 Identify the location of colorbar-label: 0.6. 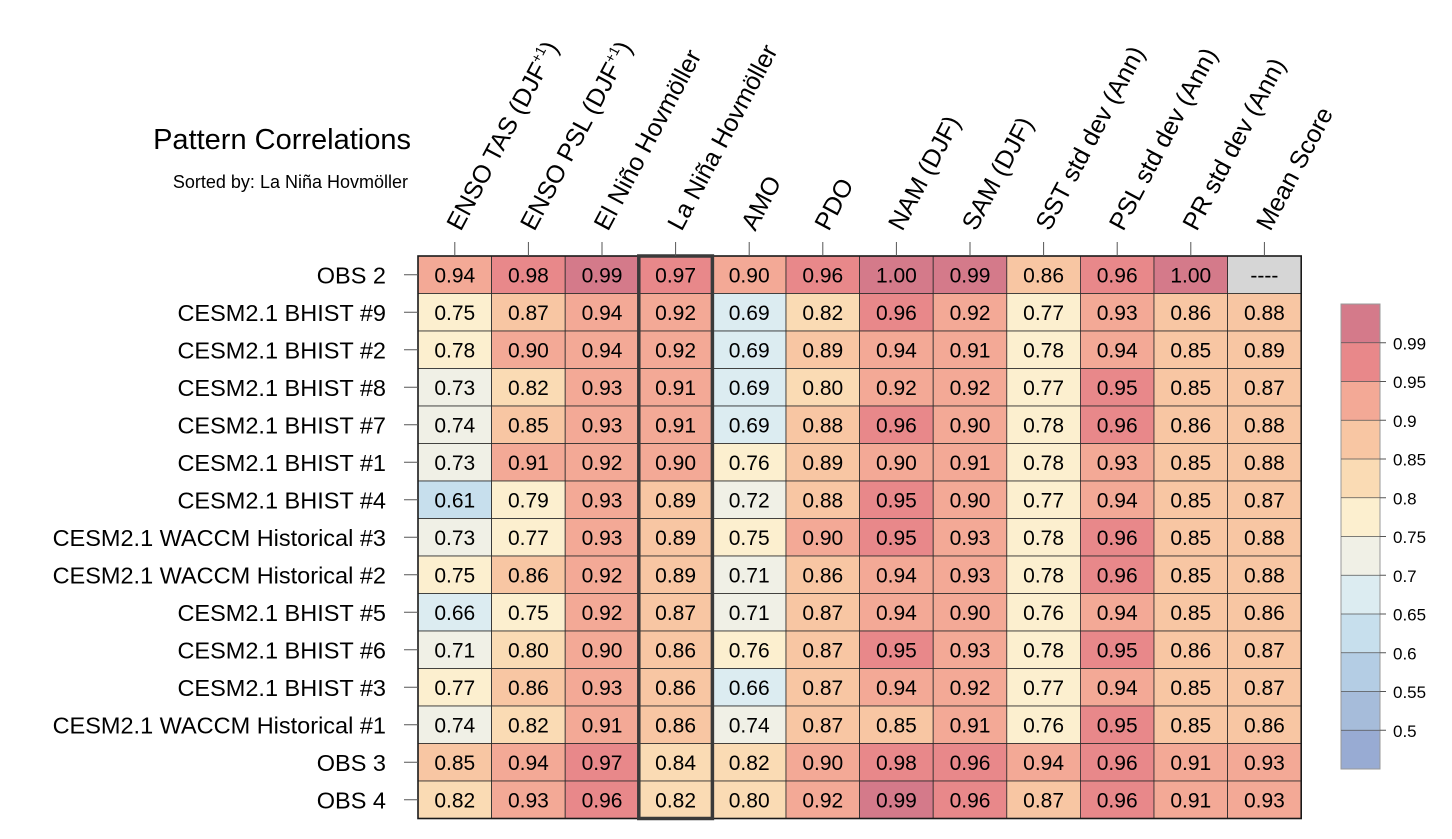
(1405, 653).